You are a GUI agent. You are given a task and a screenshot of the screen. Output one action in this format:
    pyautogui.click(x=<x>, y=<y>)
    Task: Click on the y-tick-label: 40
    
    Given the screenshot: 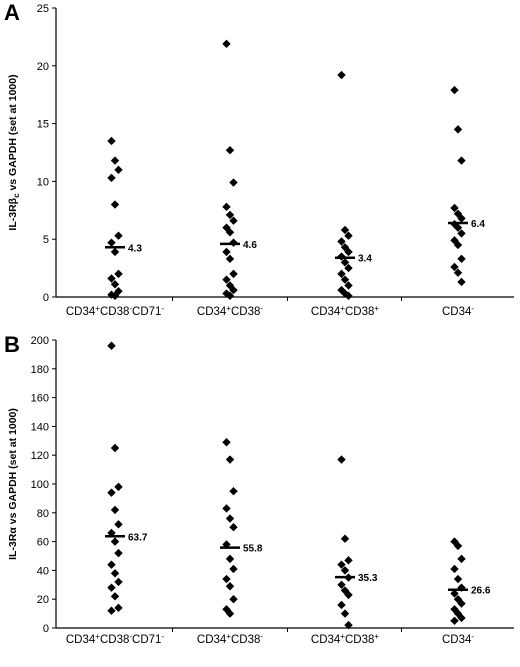 What is the action you would take?
    pyautogui.click(x=43, y=571)
    